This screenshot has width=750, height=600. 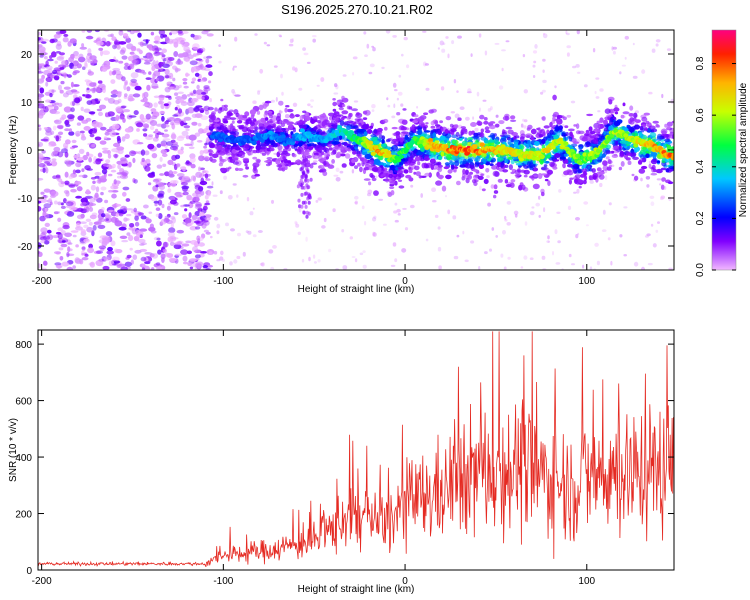 I want to click on chart-title: S196.2025.270.10.21.R02, so click(x=357, y=9).